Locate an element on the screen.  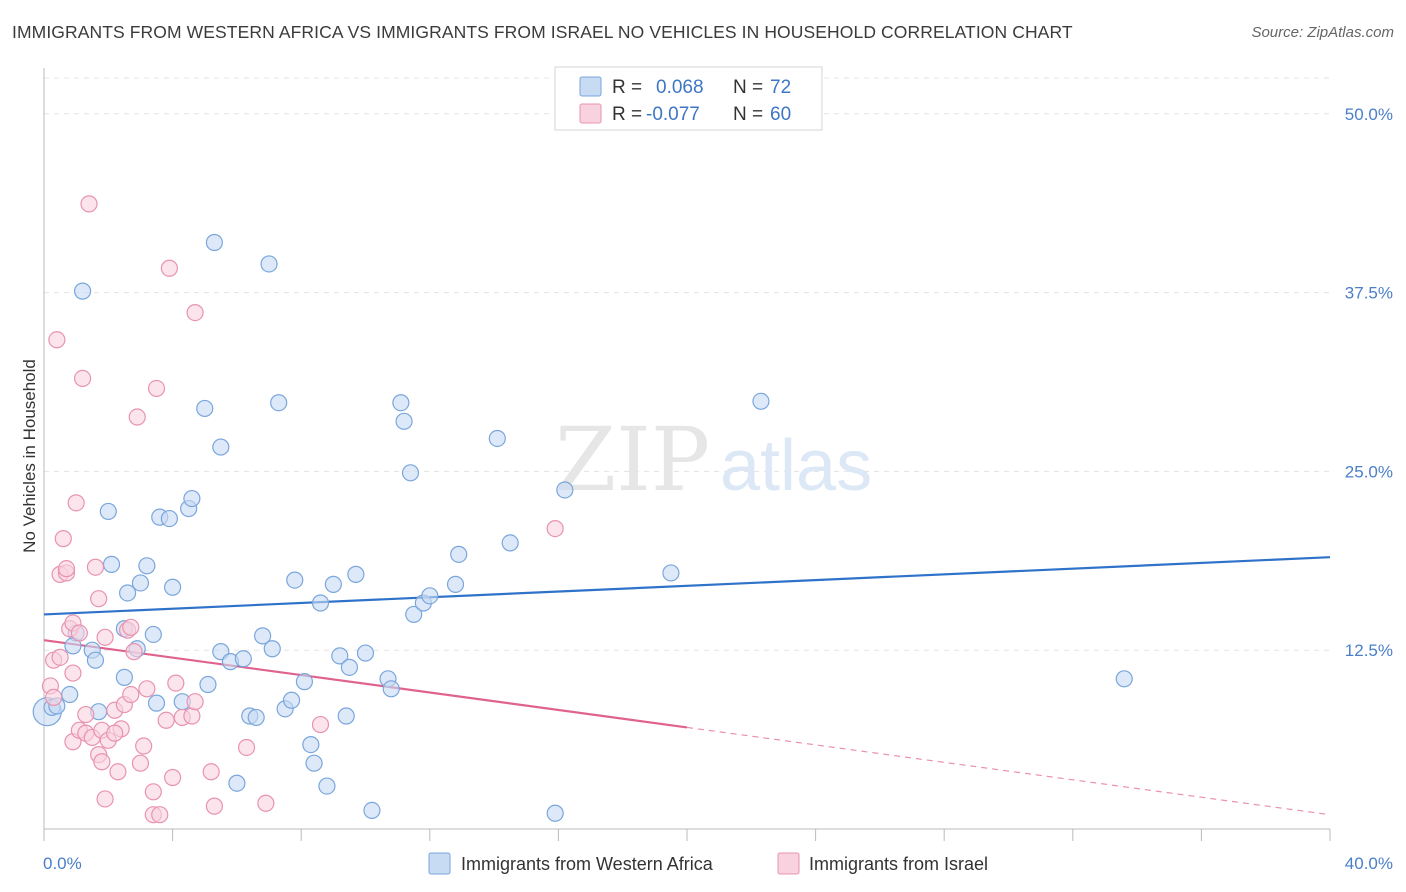
x-tick-start: 0.0% is located at coordinates (62, 863).